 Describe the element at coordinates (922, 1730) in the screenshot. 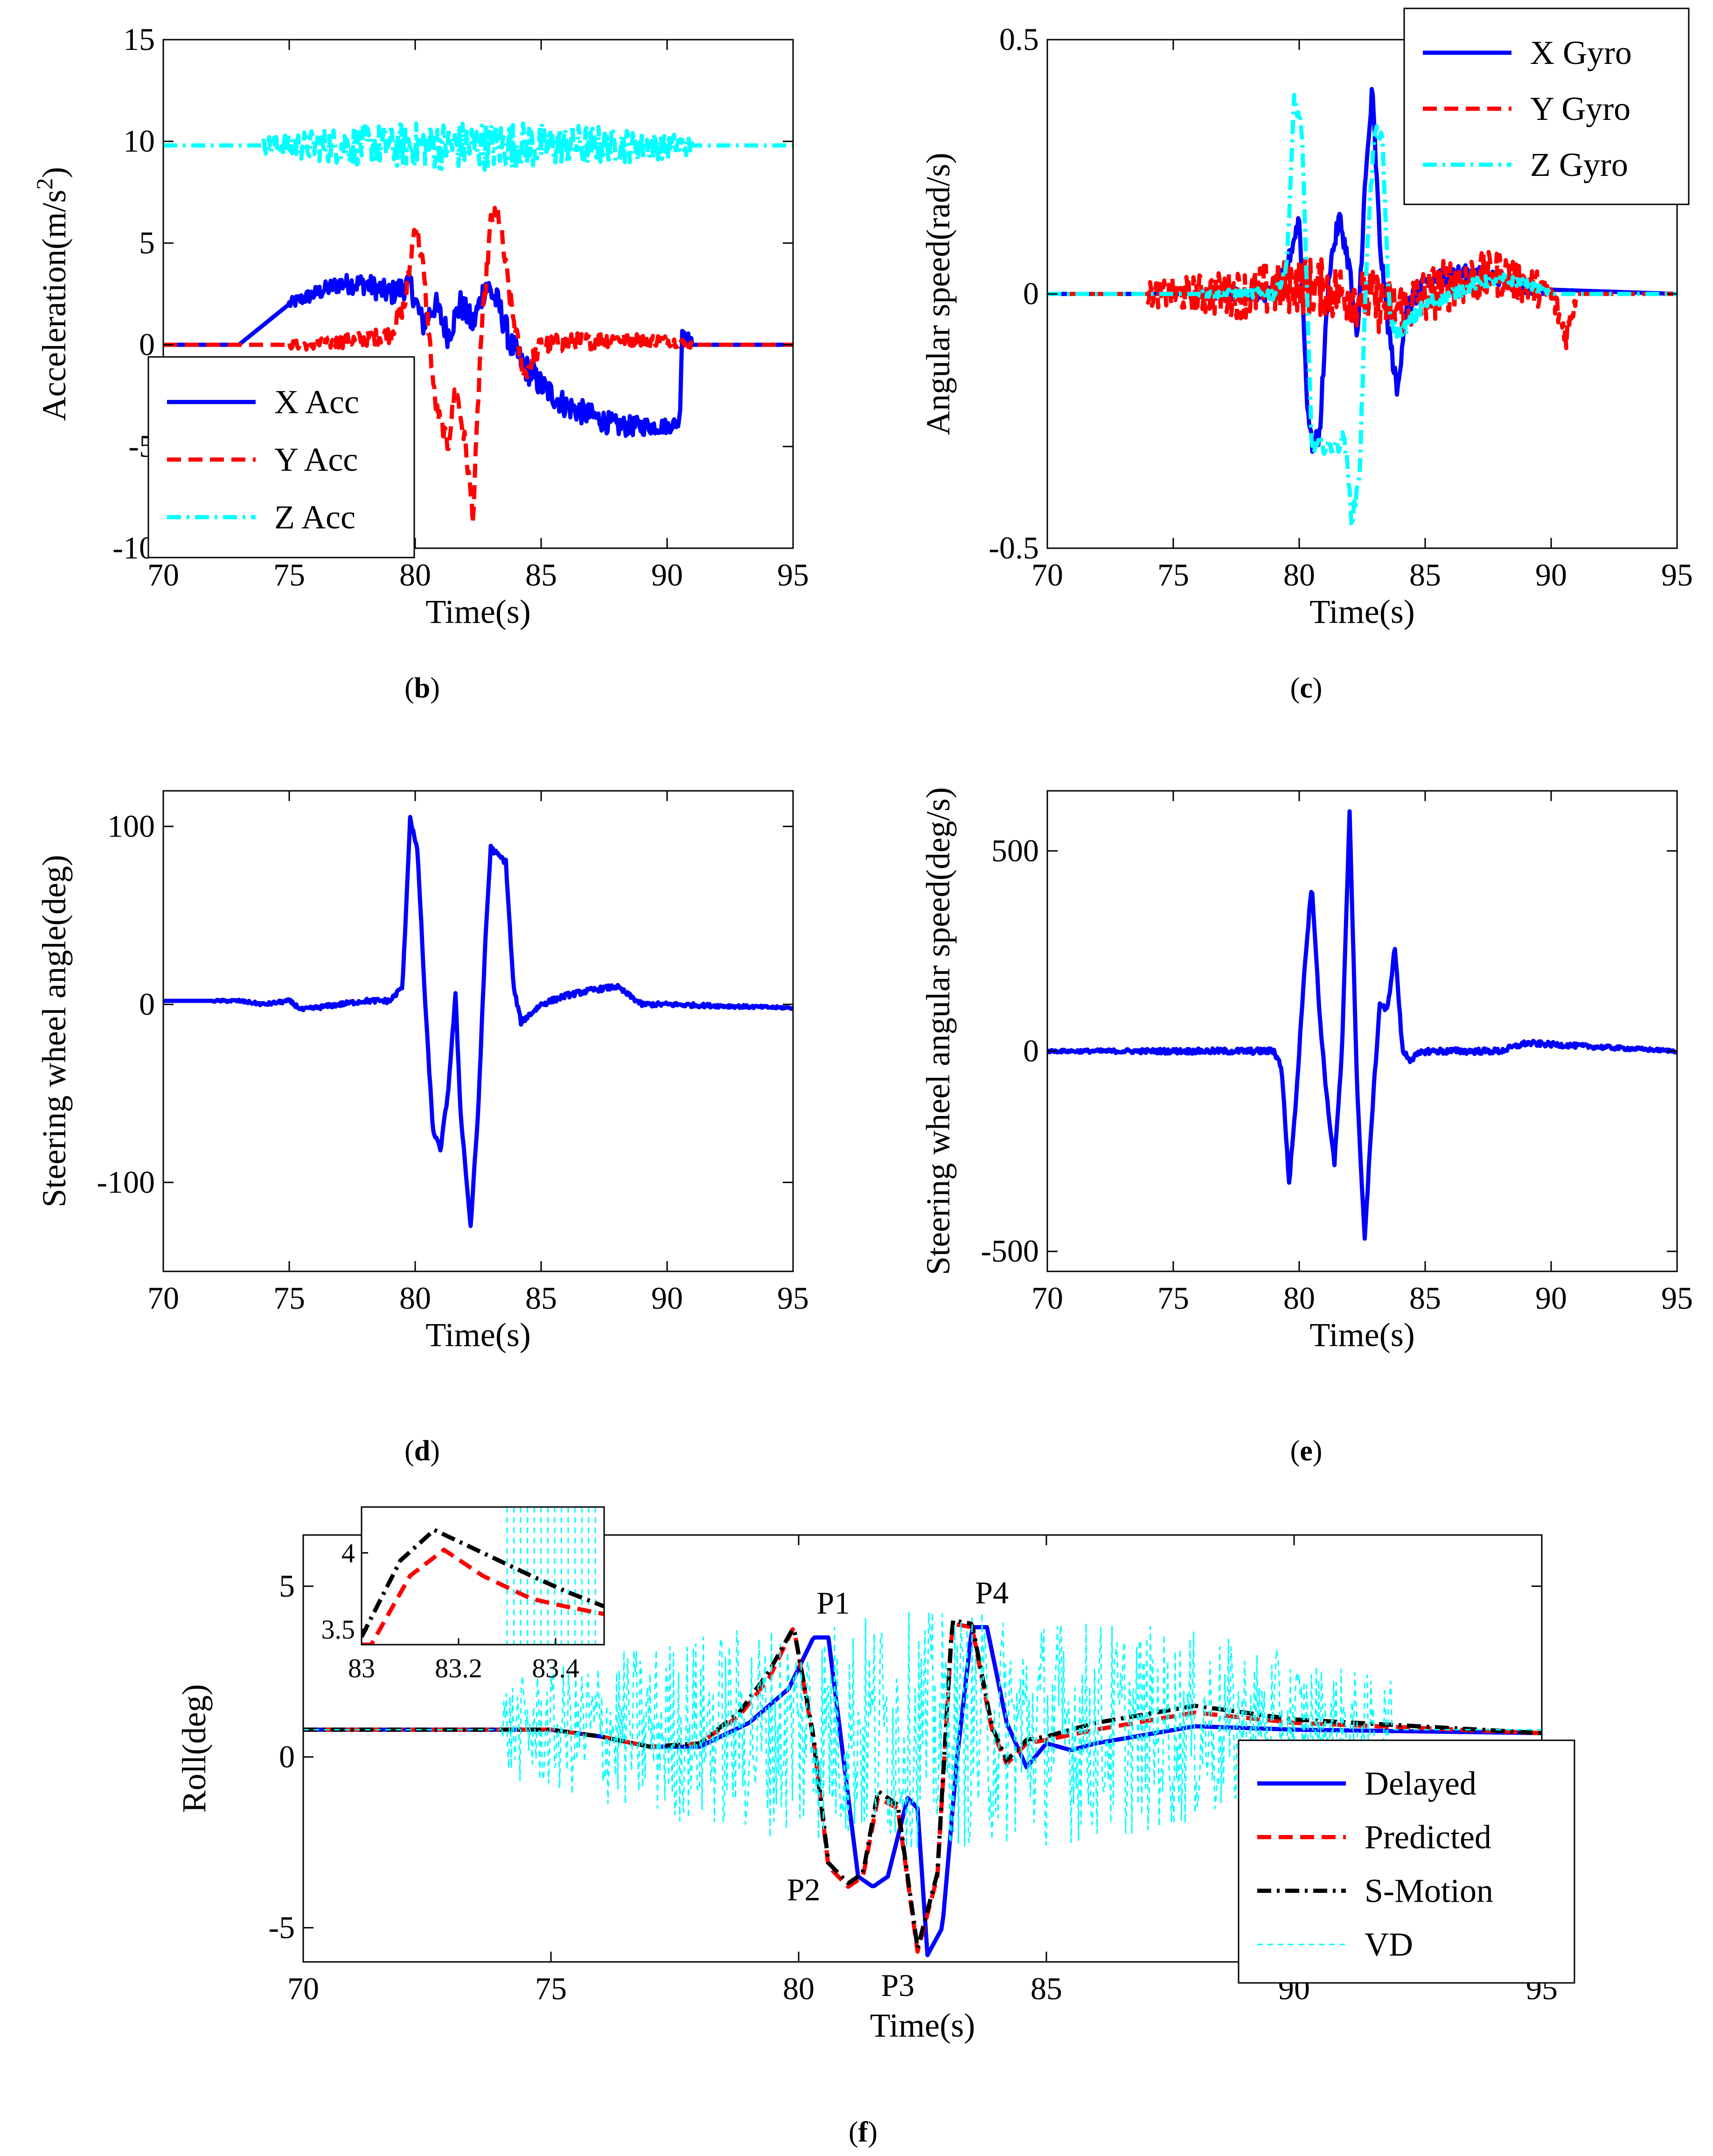

I see `series-line-vd` at that location.